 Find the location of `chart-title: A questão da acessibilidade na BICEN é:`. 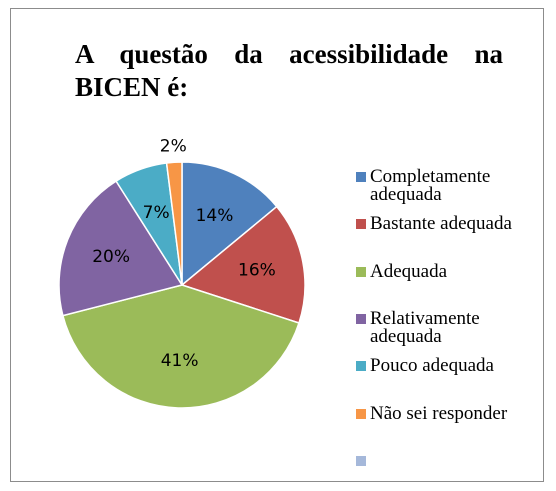

chart-title: A questão da acessibilidade na BICEN é: is located at coordinates (289, 70).